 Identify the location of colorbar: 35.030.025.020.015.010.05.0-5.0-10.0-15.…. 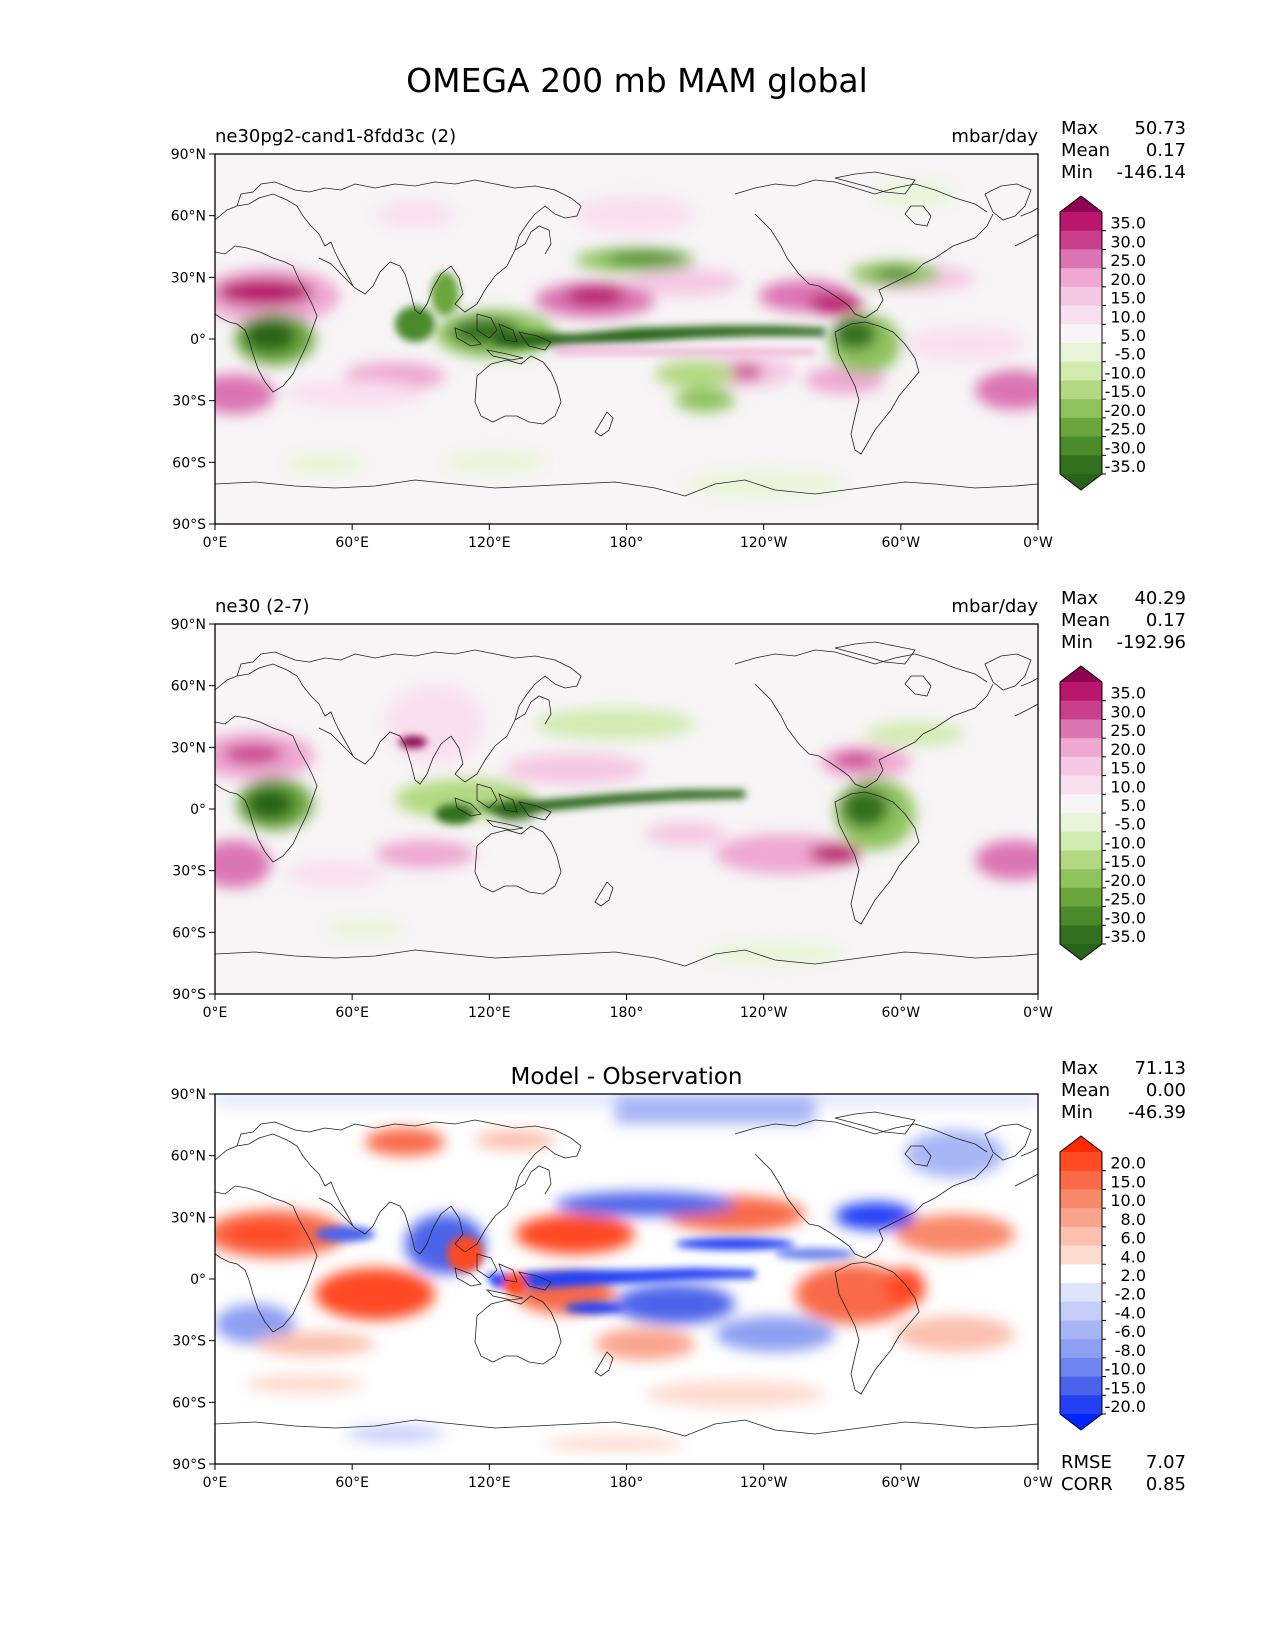
(1102, 813).